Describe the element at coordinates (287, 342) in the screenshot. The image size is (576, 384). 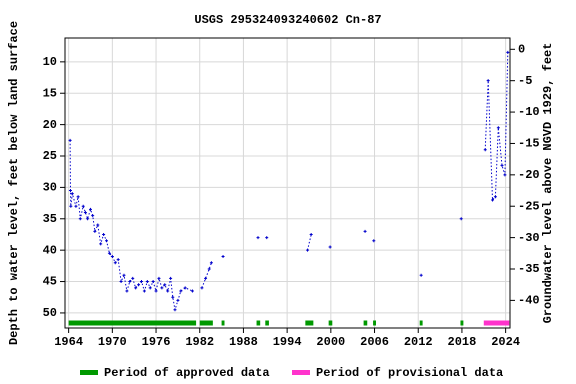
I see `x-tick-label: 1994` at that location.